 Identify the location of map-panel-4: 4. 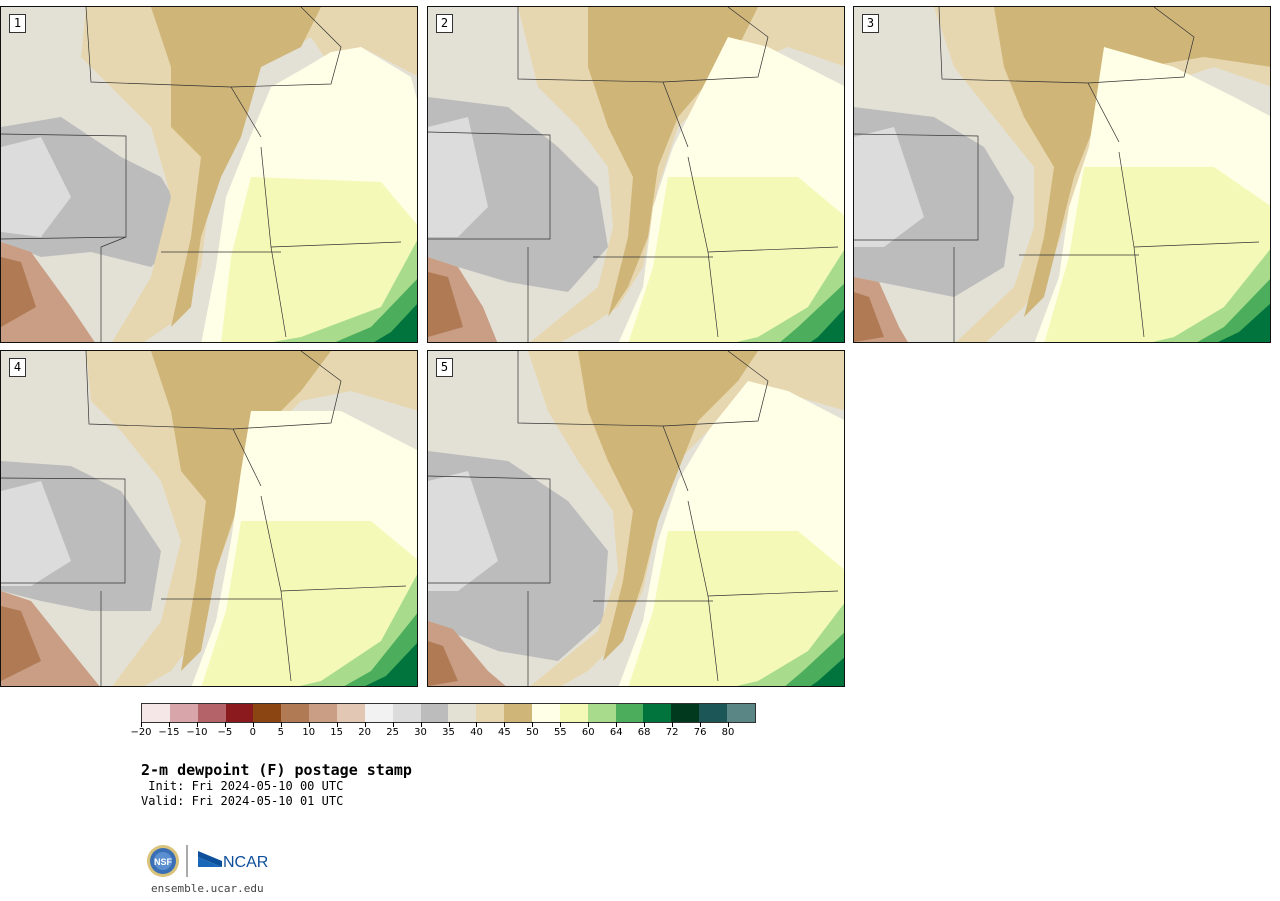
(209, 518).